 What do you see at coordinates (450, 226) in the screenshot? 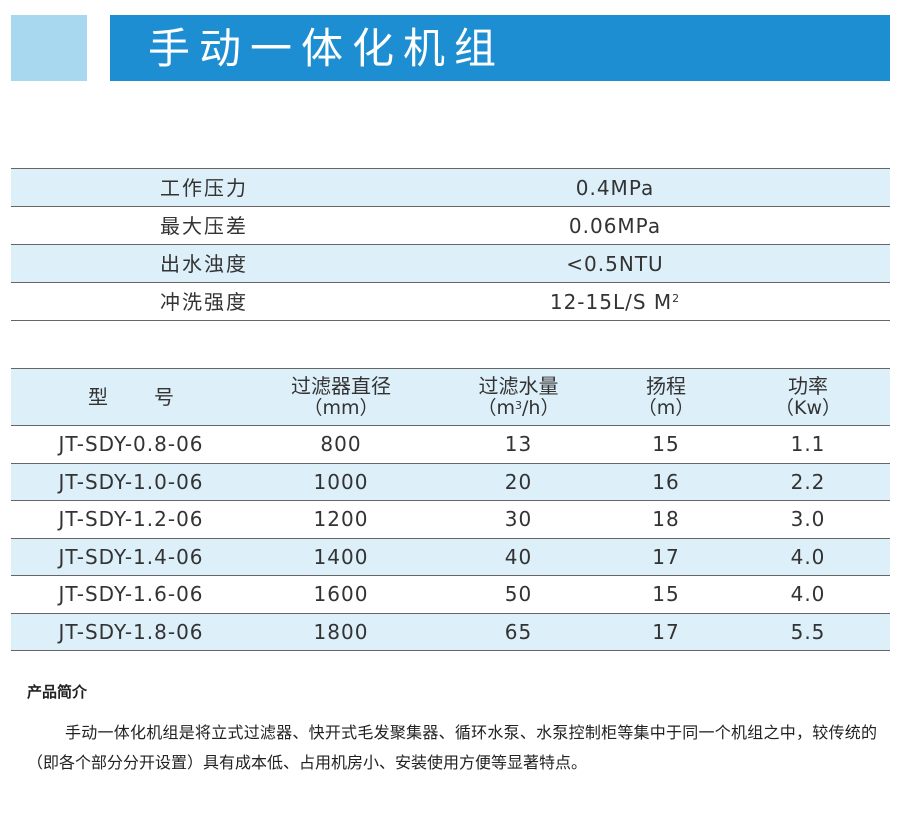
I see `spec-row: 最大压差 0.06MPa` at bounding box center [450, 226].